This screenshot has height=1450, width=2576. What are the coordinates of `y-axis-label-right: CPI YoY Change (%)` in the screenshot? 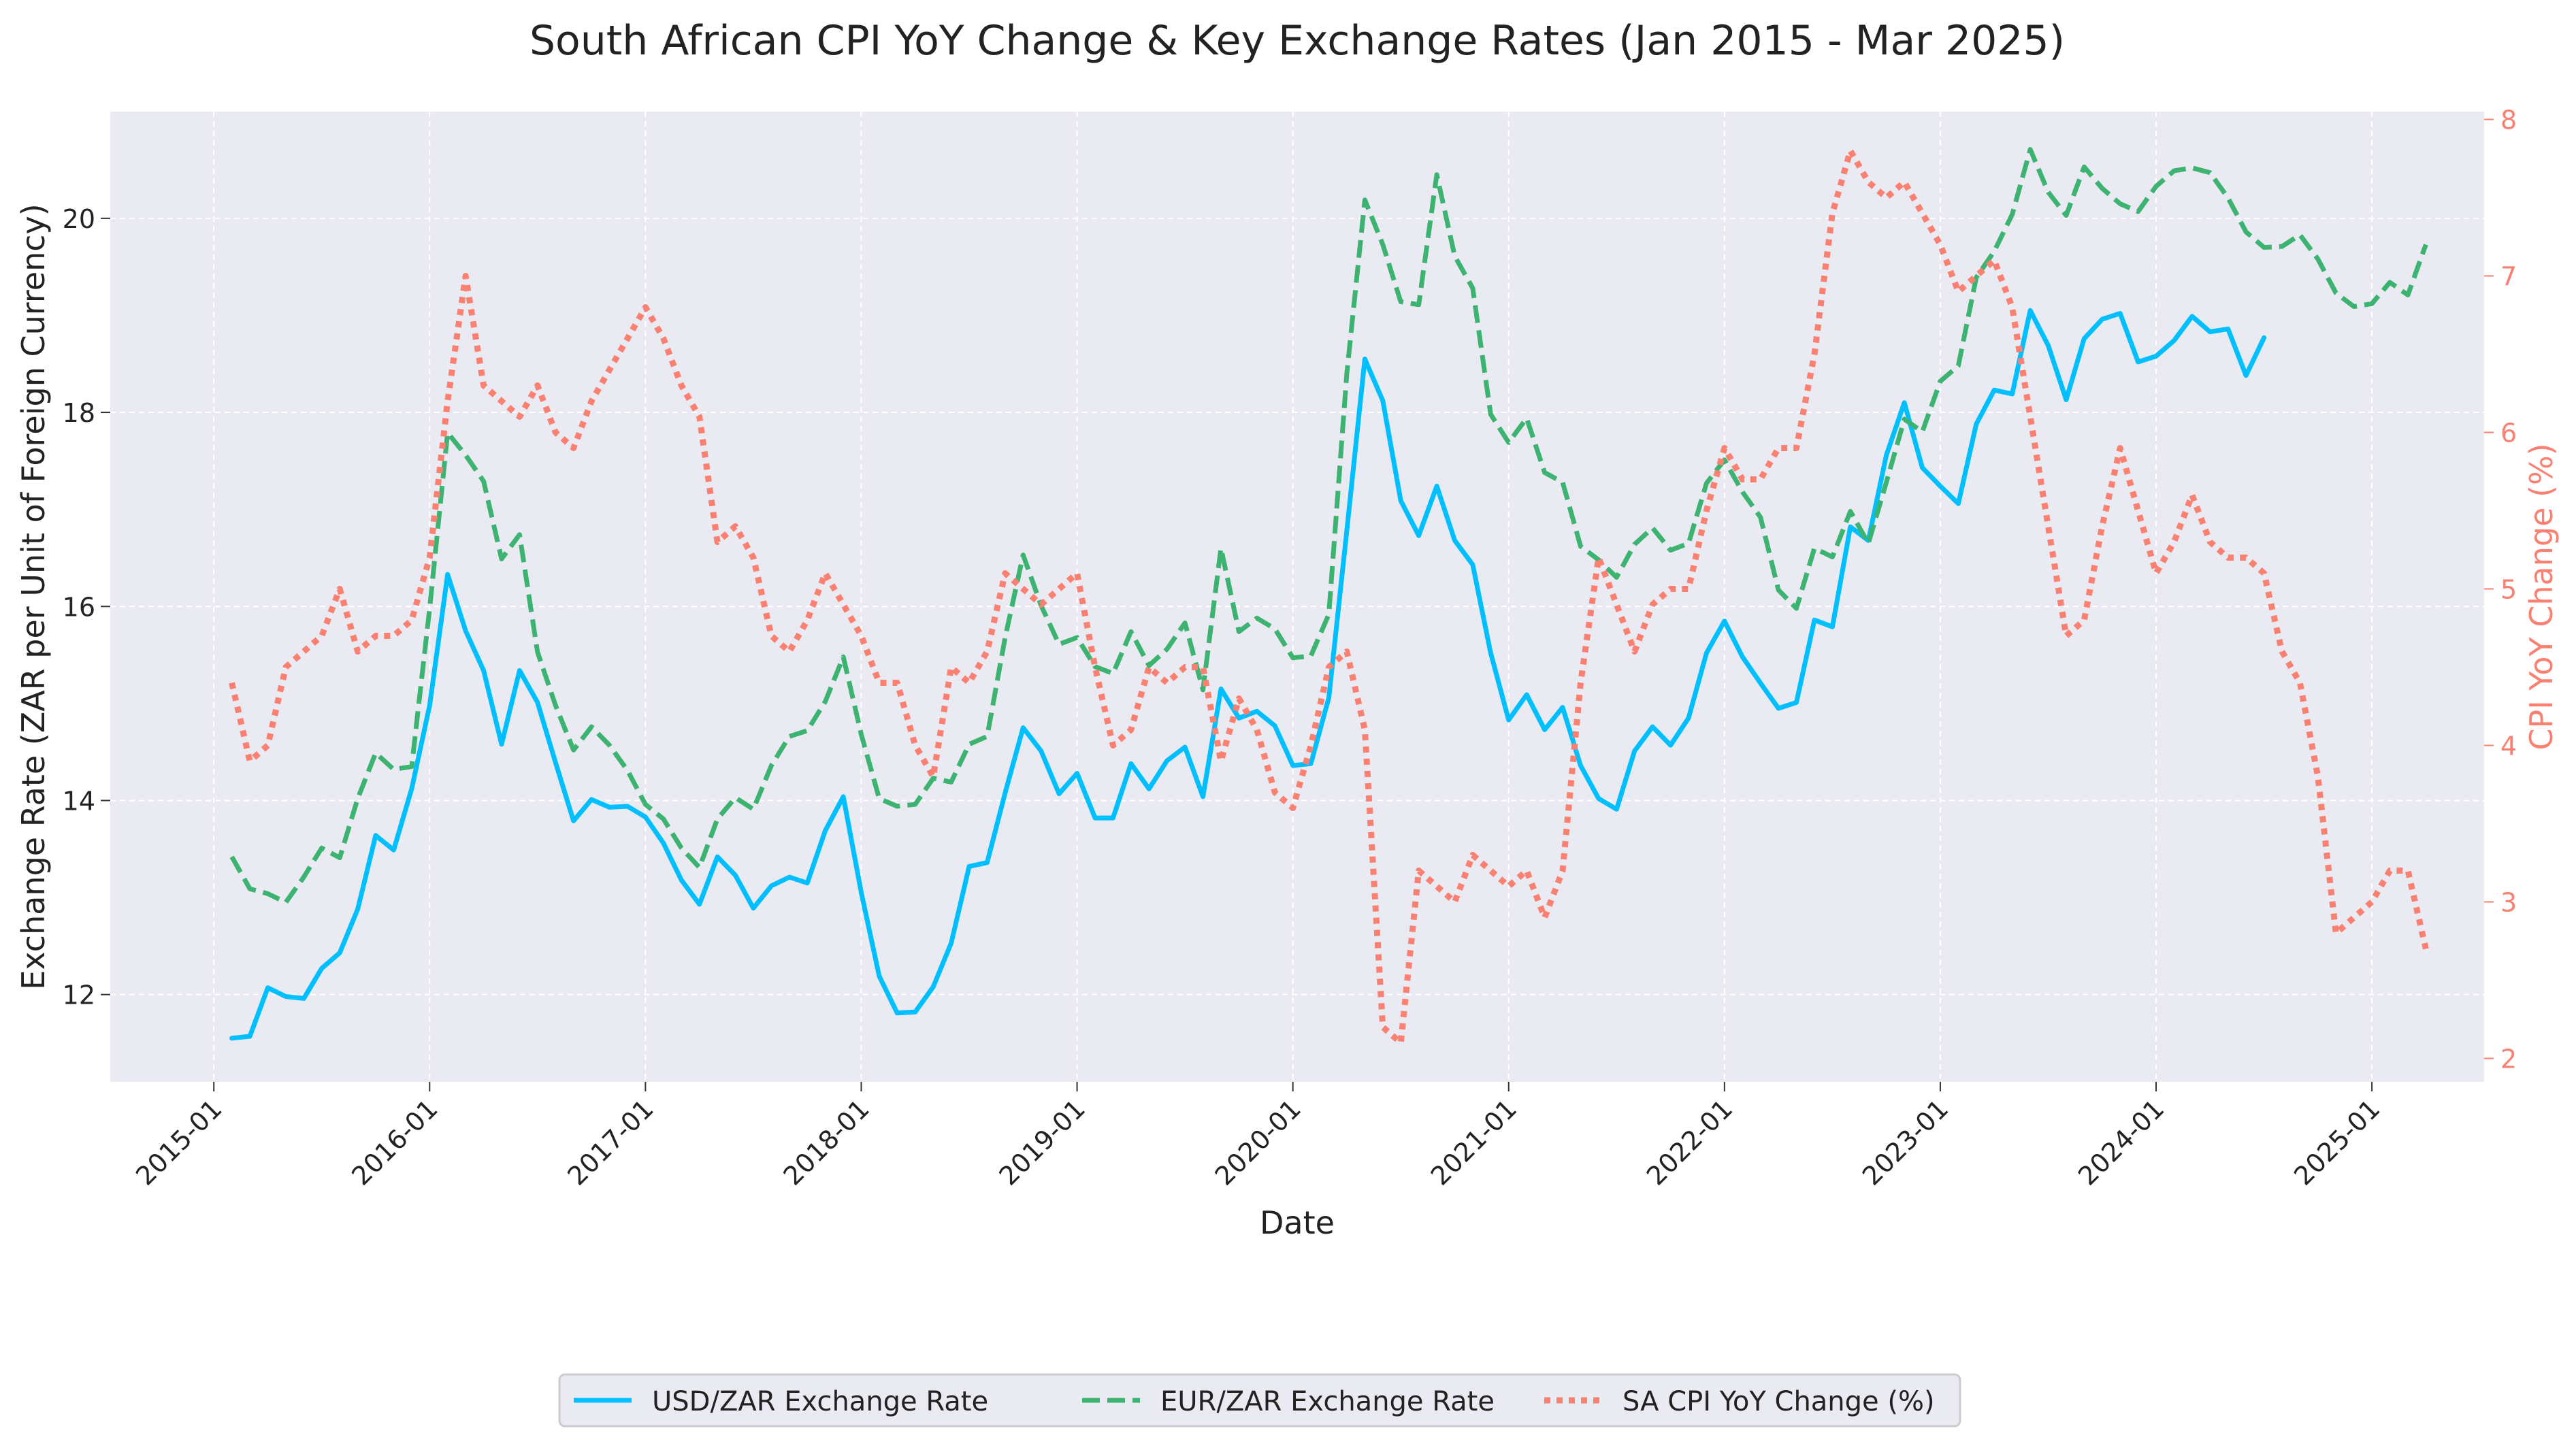 It's located at (2541, 596).